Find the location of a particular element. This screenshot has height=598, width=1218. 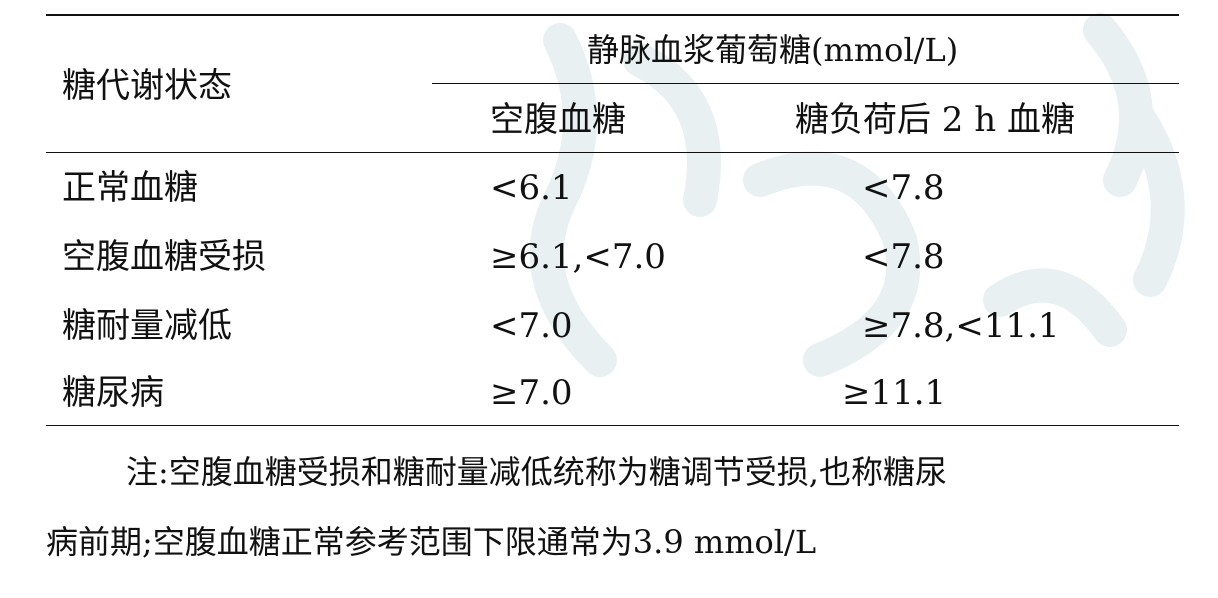

column-header-fasting: 空腹血糖 is located at coordinates (558, 120).